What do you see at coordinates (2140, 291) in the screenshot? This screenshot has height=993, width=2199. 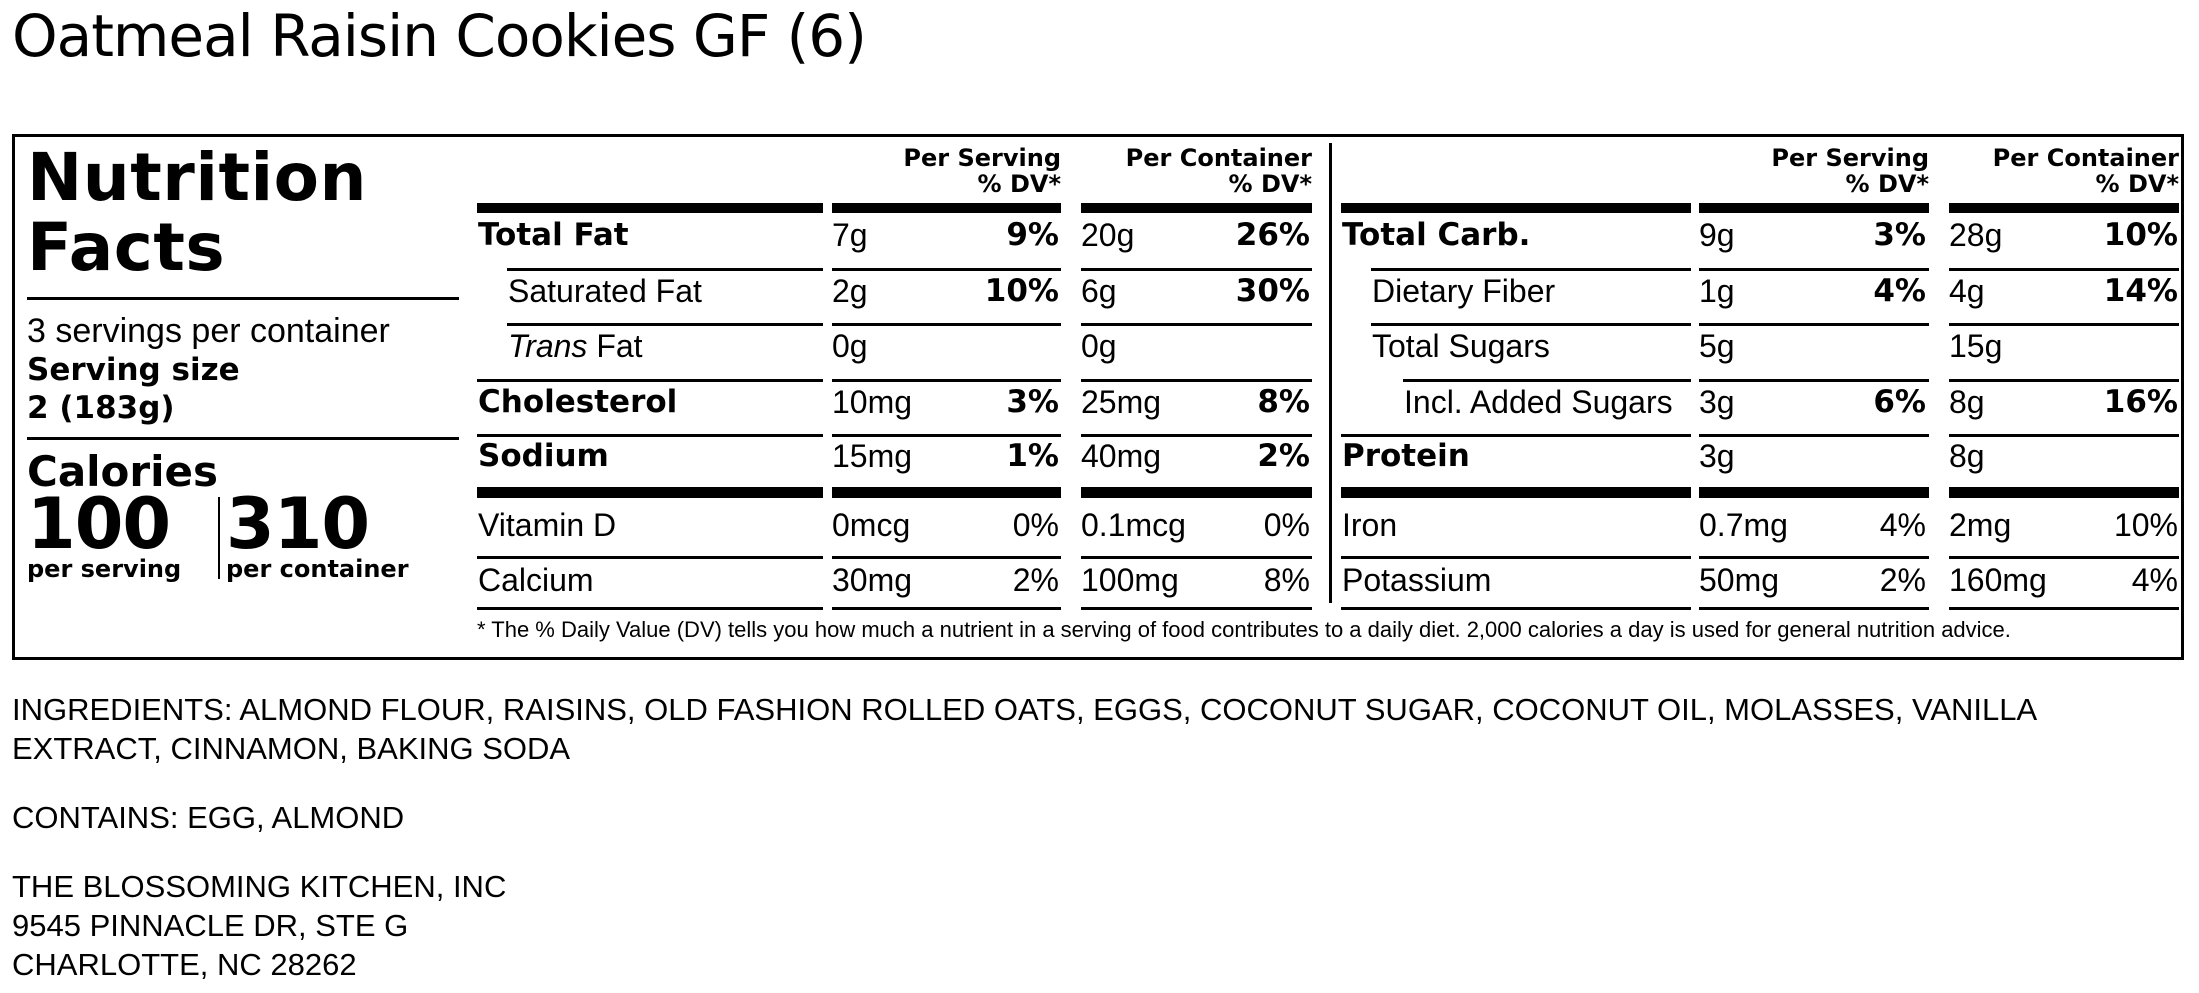 I see `container-daily-value: 14%` at bounding box center [2140, 291].